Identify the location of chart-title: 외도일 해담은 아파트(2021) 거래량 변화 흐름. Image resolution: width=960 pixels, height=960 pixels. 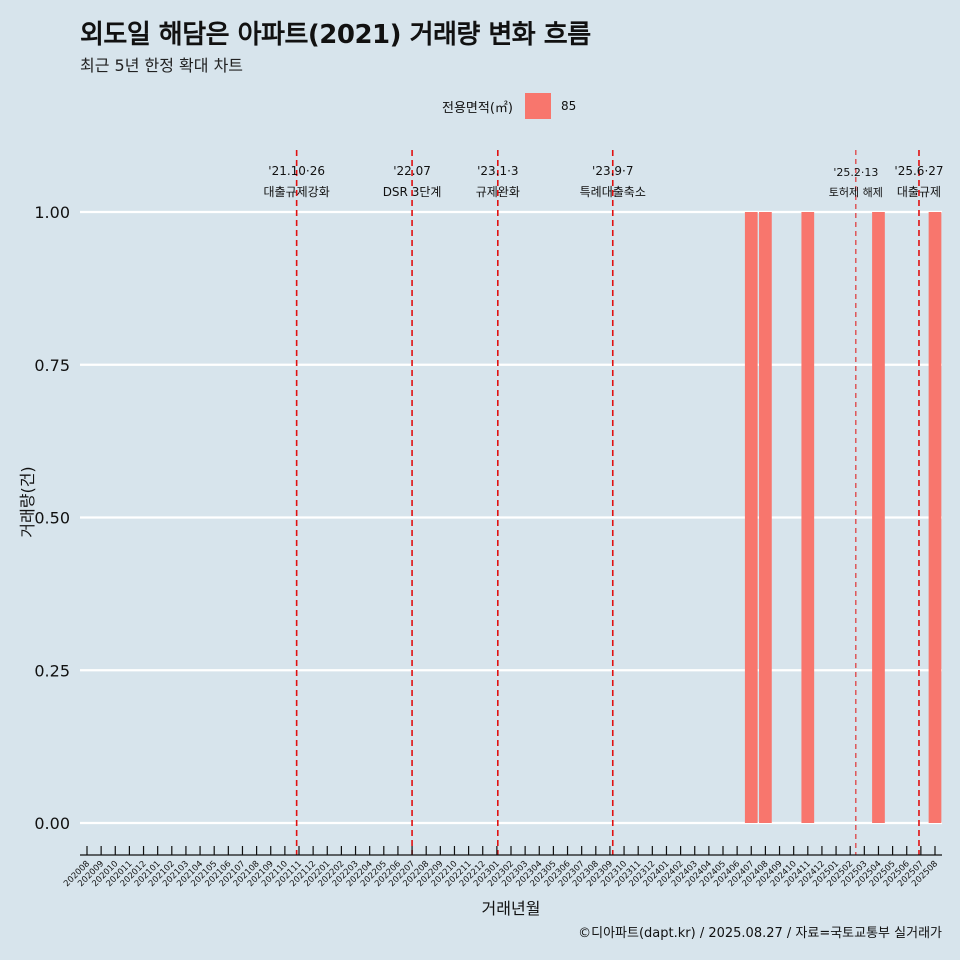
(335, 35).